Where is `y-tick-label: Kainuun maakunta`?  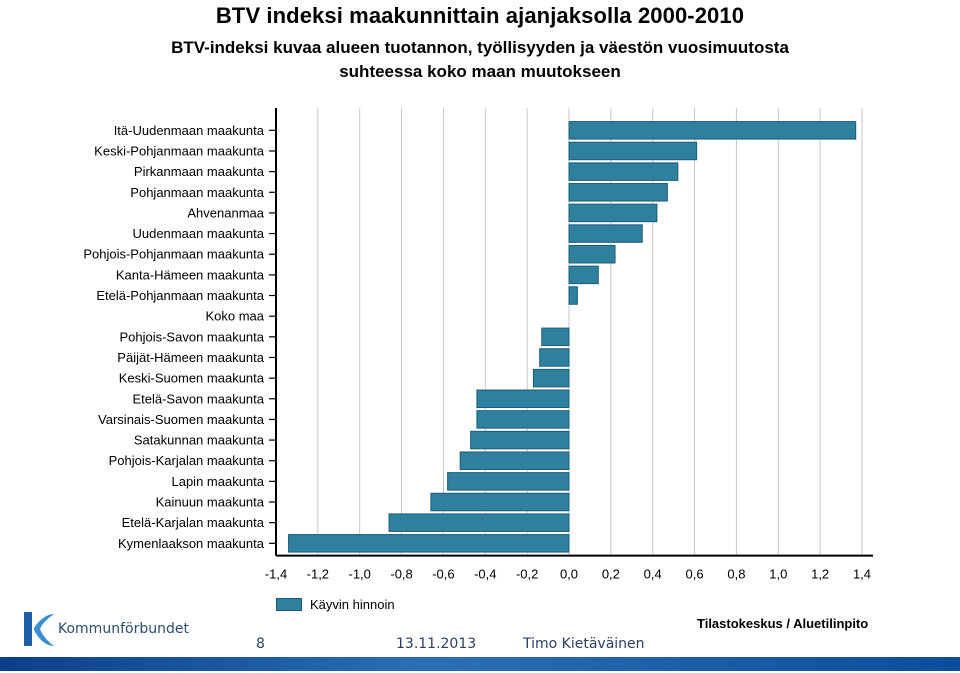 y-tick-label: Kainuun maakunta is located at coordinates (210, 502).